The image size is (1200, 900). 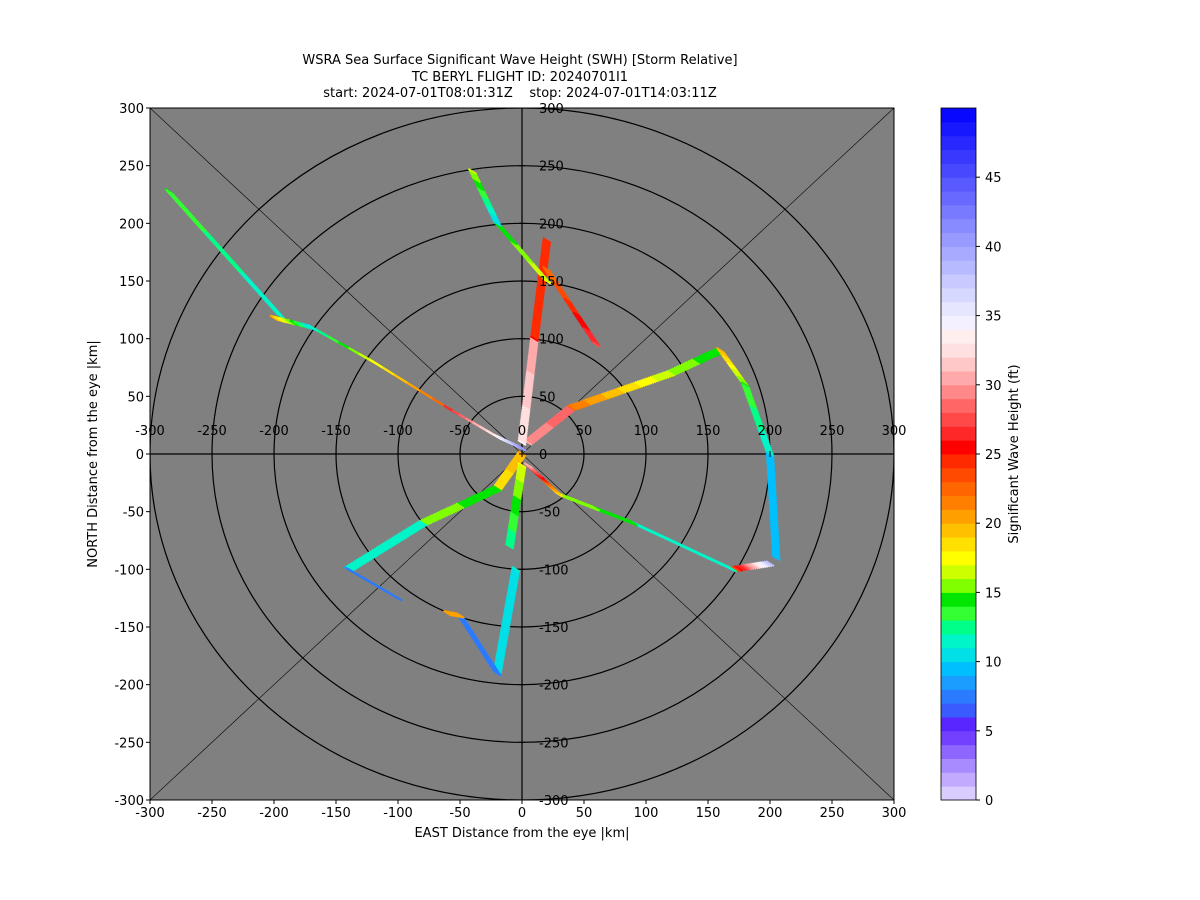 What do you see at coordinates (993, 386) in the screenshot?
I see `colorbar-tick-label: 30` at bounding box center [993, 386].